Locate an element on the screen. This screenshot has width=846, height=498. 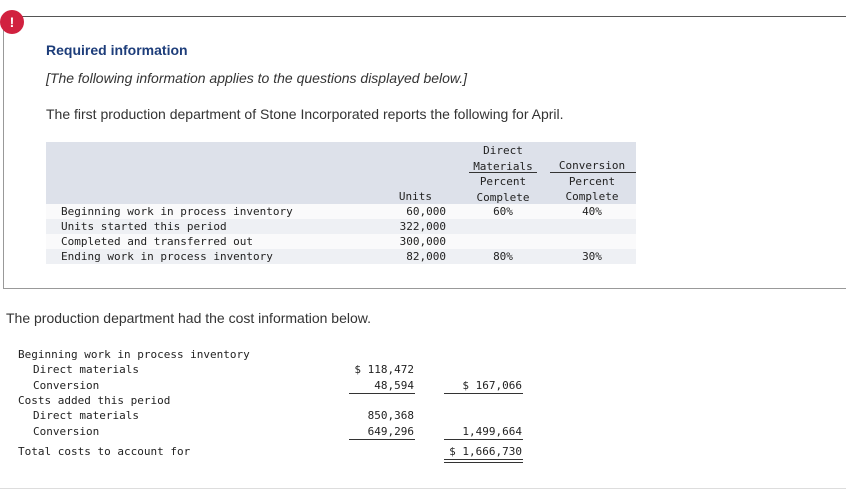
conversion-header: Conversion is located at coordinates (592, 165).